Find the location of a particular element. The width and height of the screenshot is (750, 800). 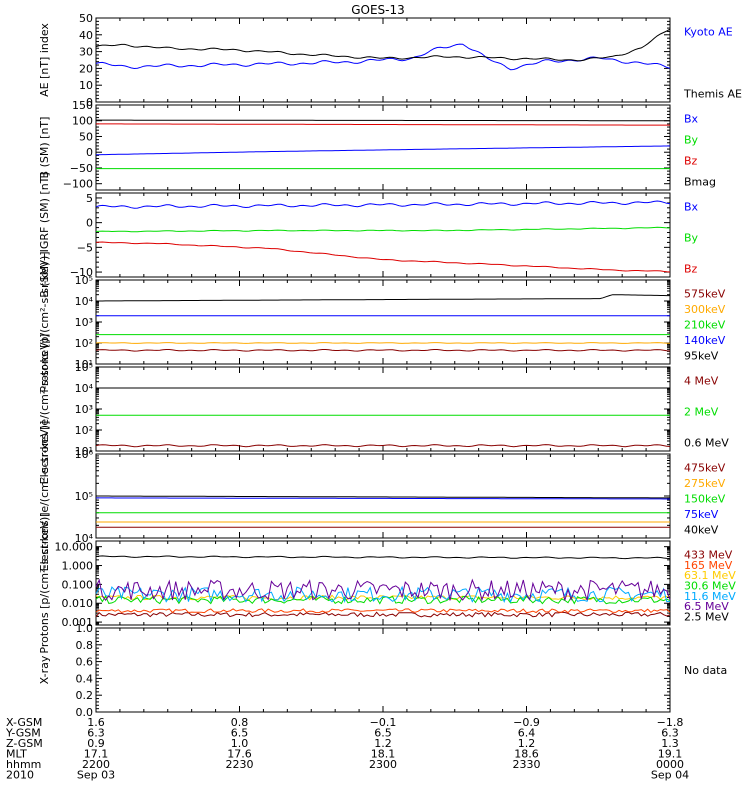

y-tick-label: 10⁶ is located at coordinates (84, 454).